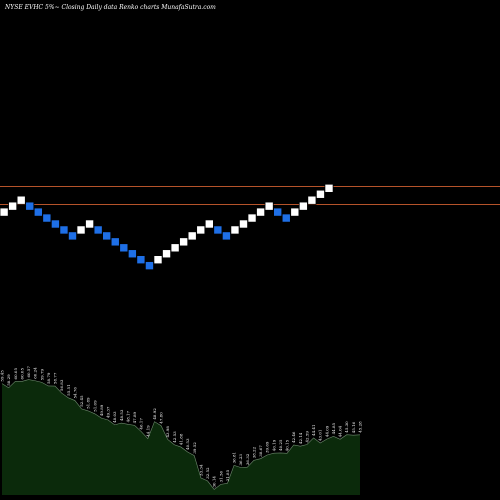 The height and width of the screenshot is (500, 500). I want to click on price-label: 58.29, so click(8, 380).